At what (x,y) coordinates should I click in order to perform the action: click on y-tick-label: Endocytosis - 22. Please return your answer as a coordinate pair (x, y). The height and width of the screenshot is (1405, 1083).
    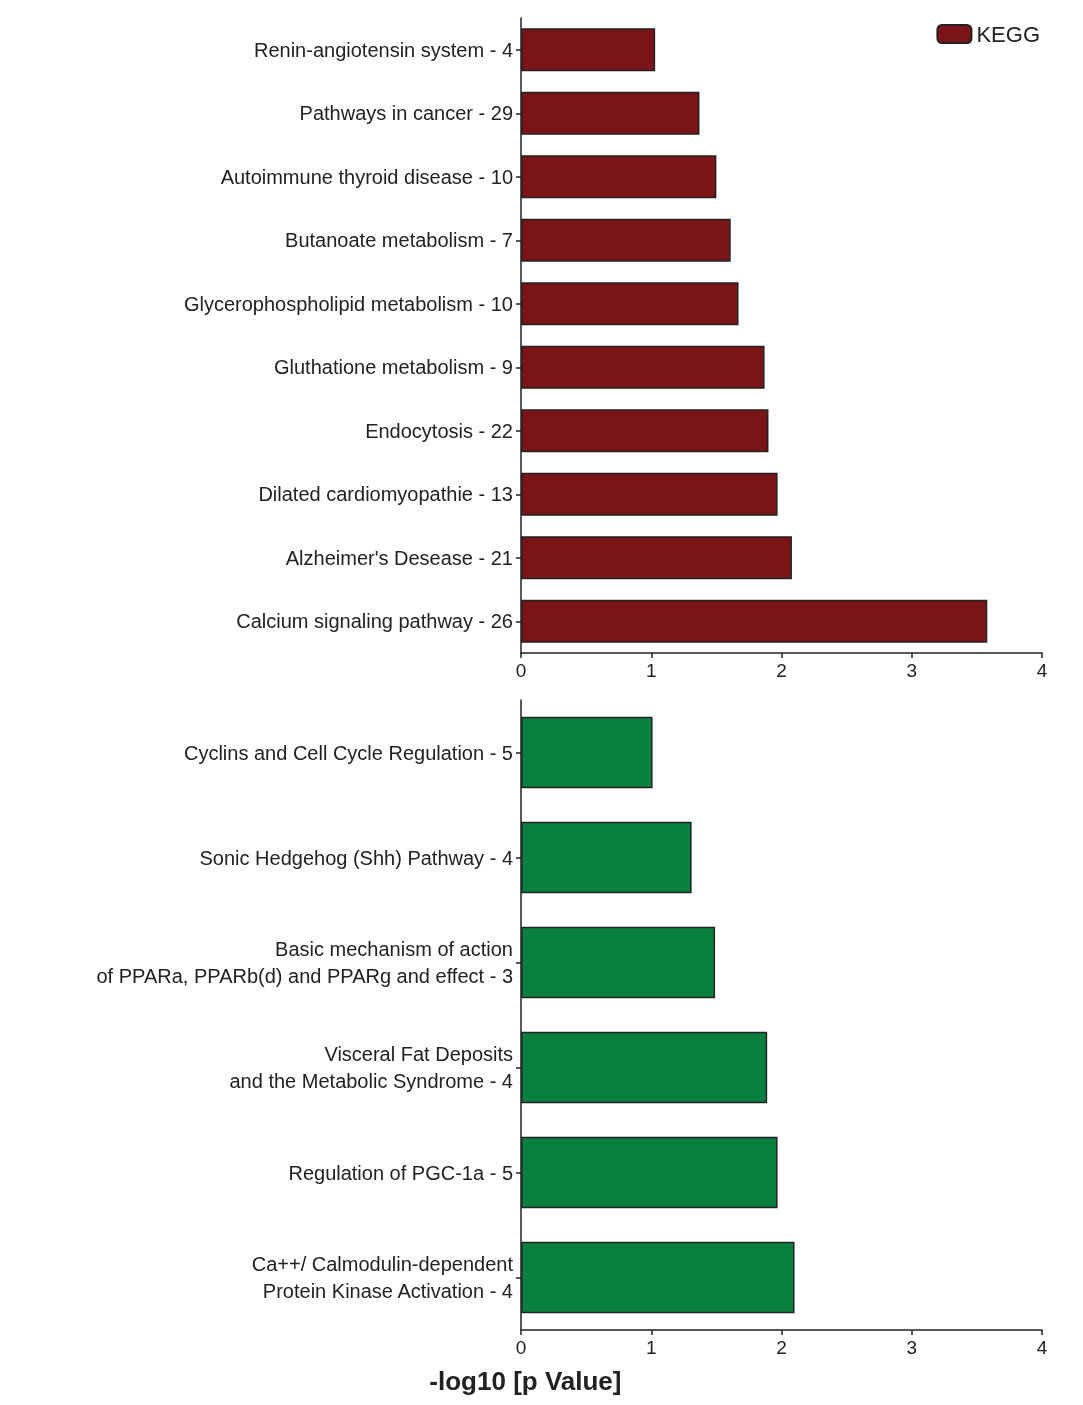
    Looking at the image, I should click on (439, 430).